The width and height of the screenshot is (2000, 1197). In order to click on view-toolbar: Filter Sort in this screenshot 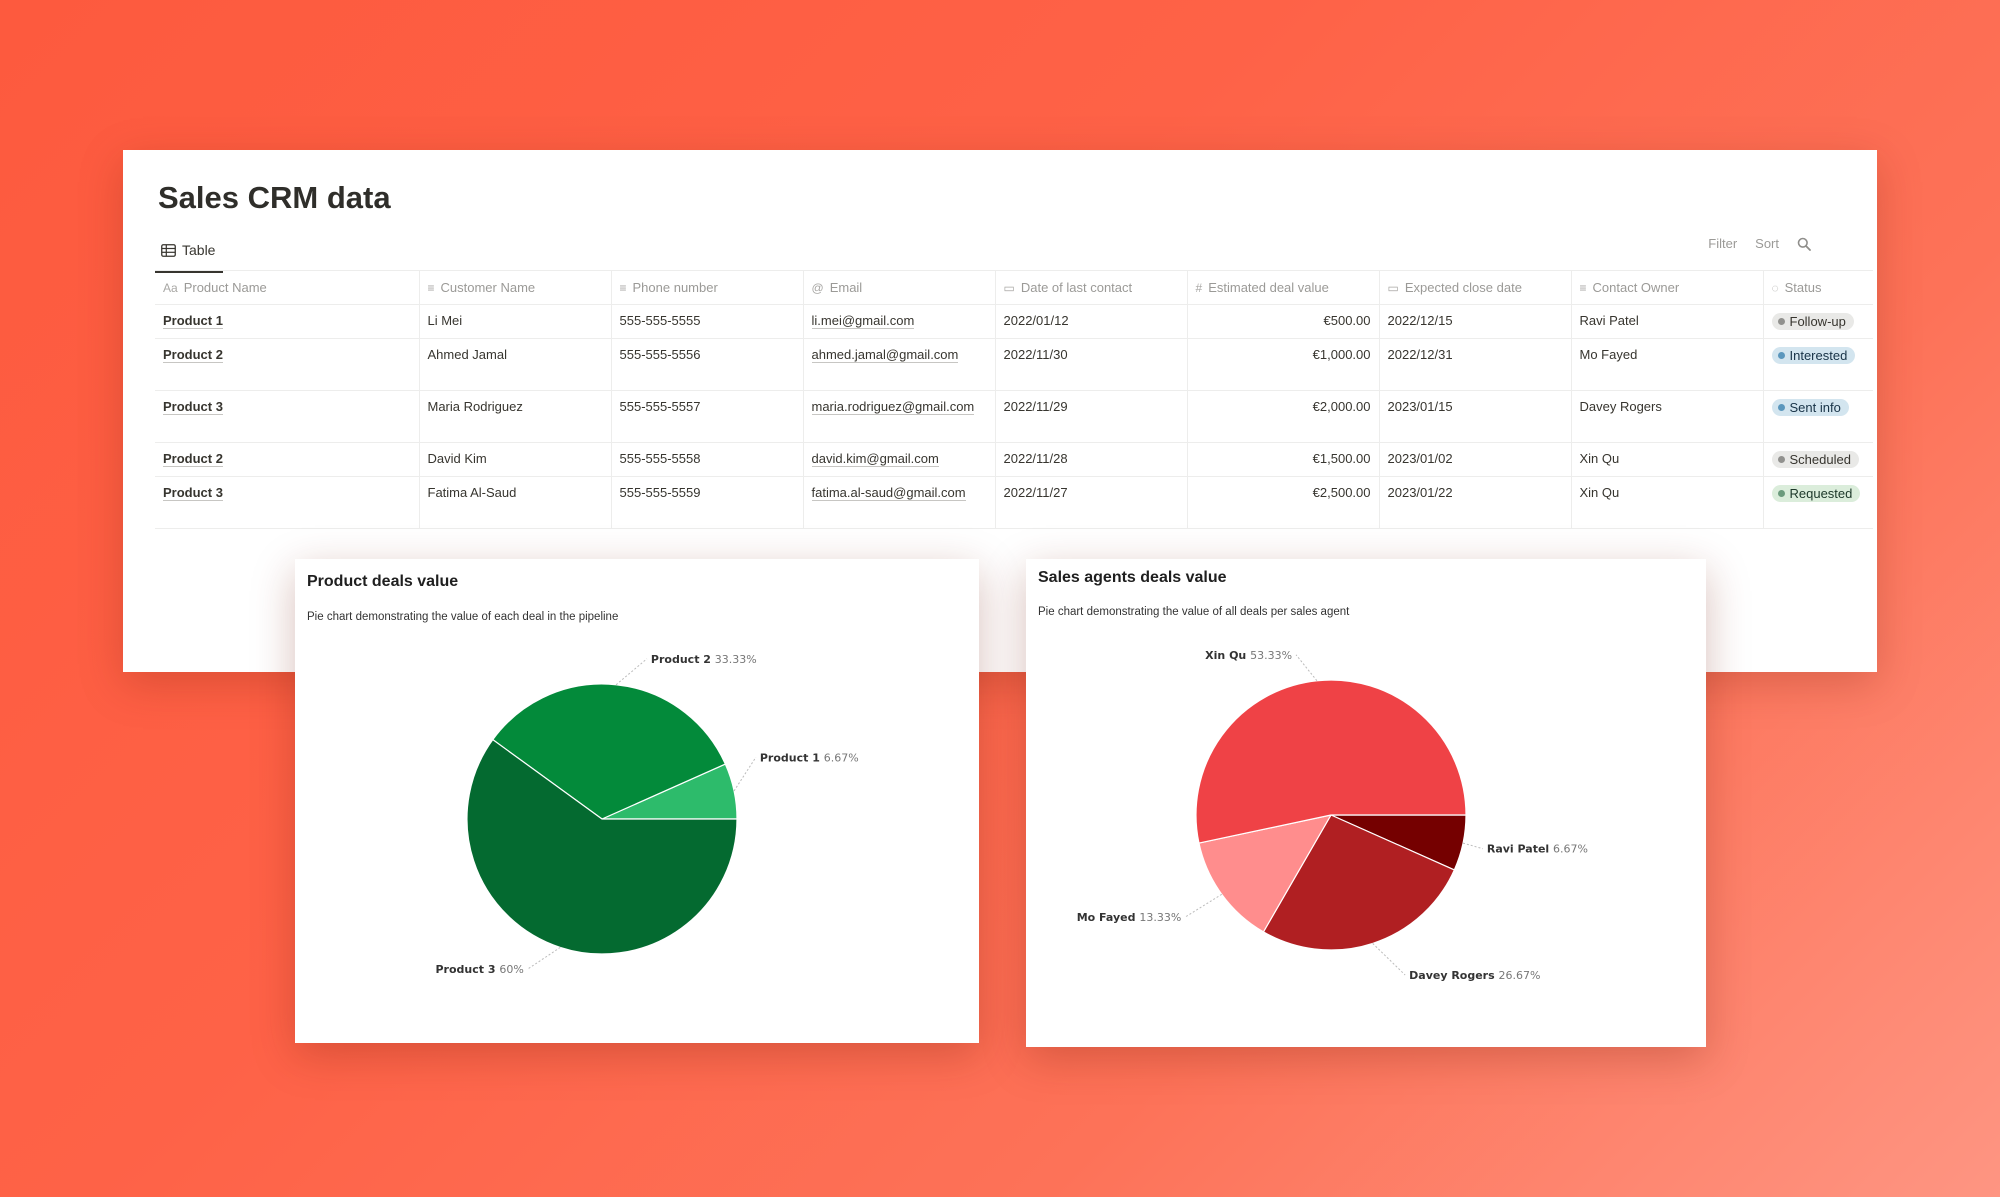, I will do `click(1759, 243)`.